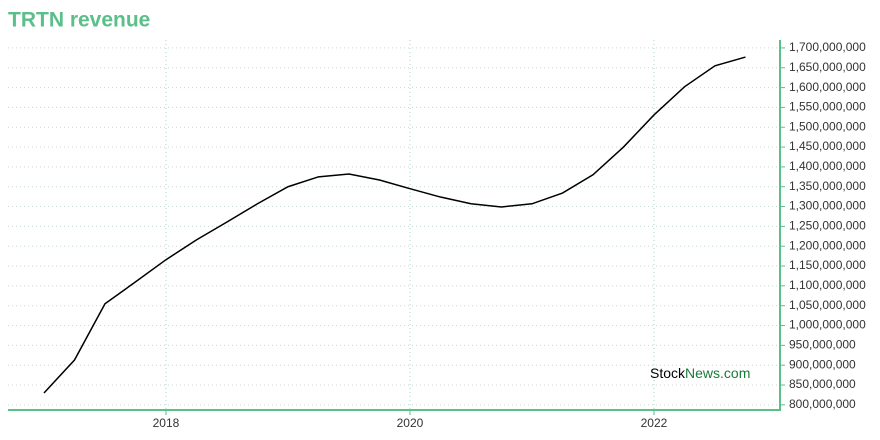  I want to click on y-tick-label: 1,350,000,000, so click(827, 186).